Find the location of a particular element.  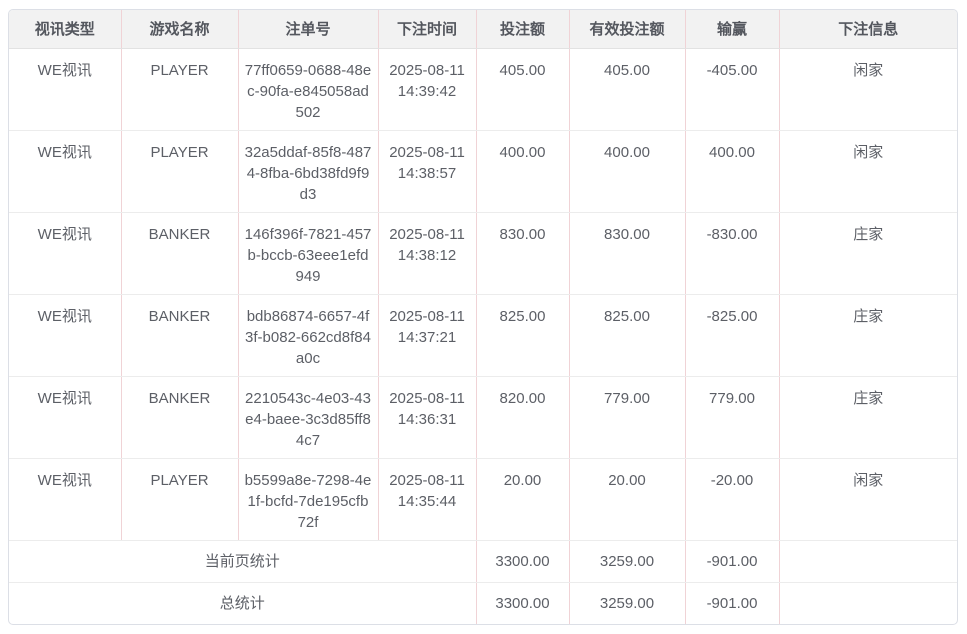

total-summary-bet-amount: 3300.00 is located at coordinates (523, 603).